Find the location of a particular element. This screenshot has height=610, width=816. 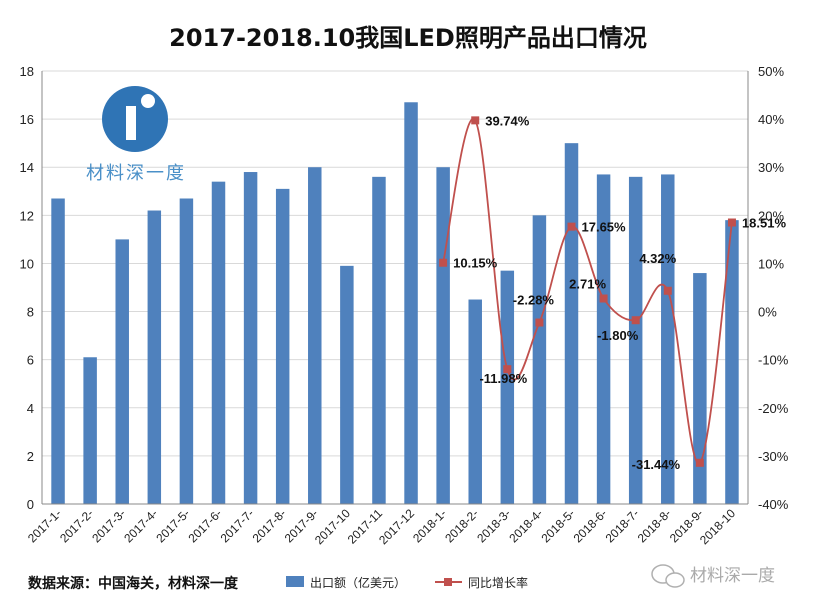

y2-tick-label: 20% is located at coordinates (771, 215).